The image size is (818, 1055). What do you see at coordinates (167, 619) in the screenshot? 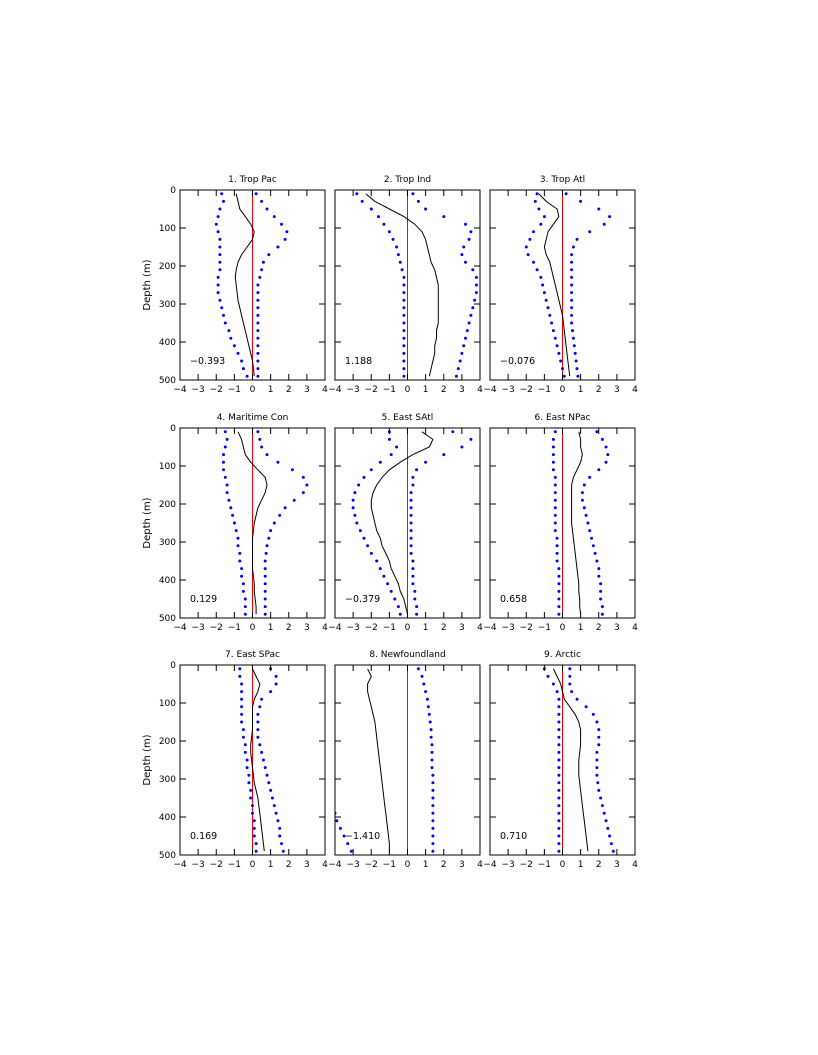
I see `y-tick-label: 500` at bounding box center [167, 619].